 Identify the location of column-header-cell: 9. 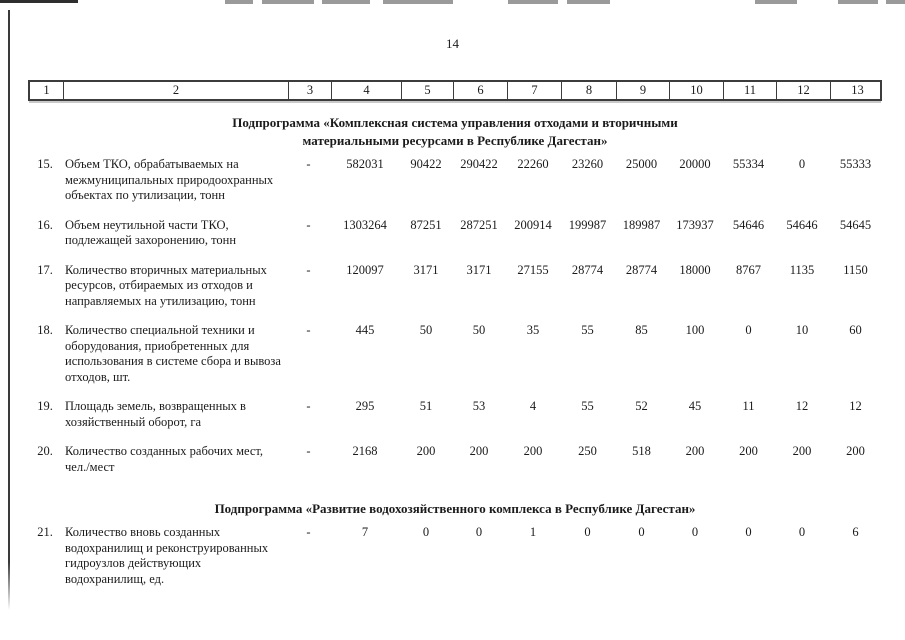
(643, 90).